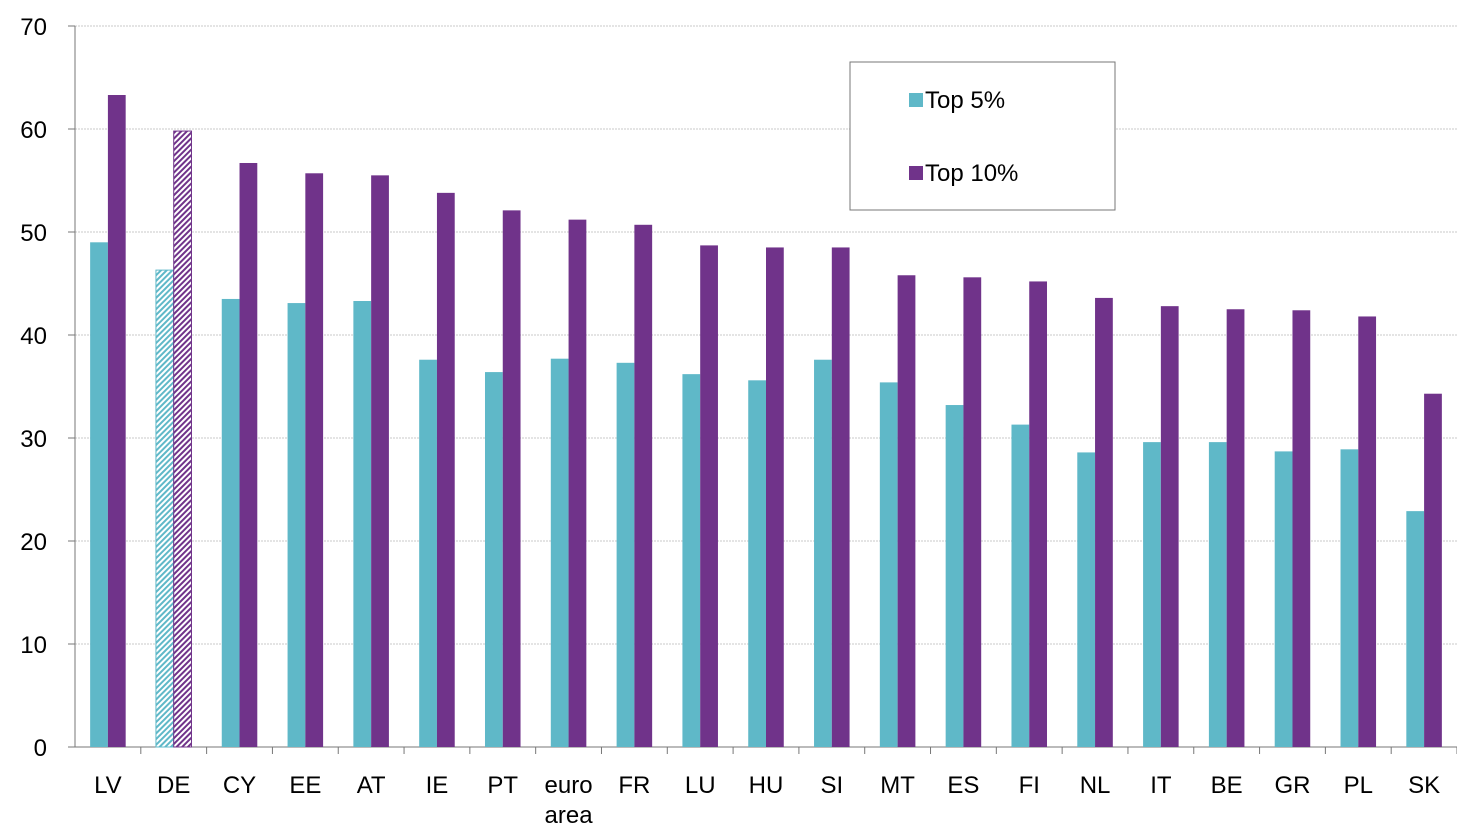 Image resolution: width=1457 pixels, height=838 pixels. Describe the element at coordinates (33, 130) in the screenshot. I see `y-tick-label: 60` at that location.